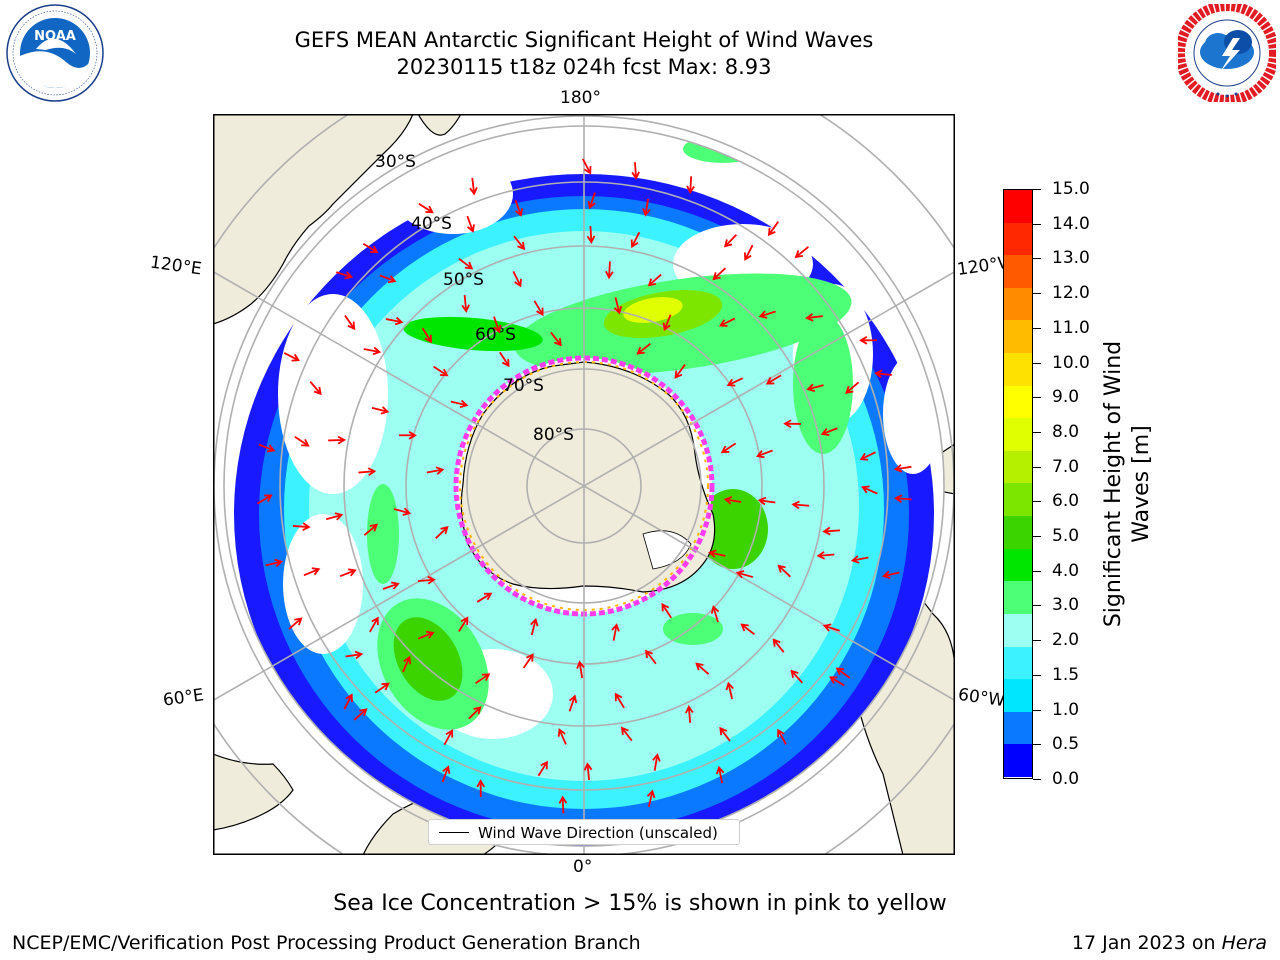  What do you see at coordinates (1066, 640) in the screenshot?
I see `colorbar-tick-label: 2.0` at bounding box center [1066, 640].